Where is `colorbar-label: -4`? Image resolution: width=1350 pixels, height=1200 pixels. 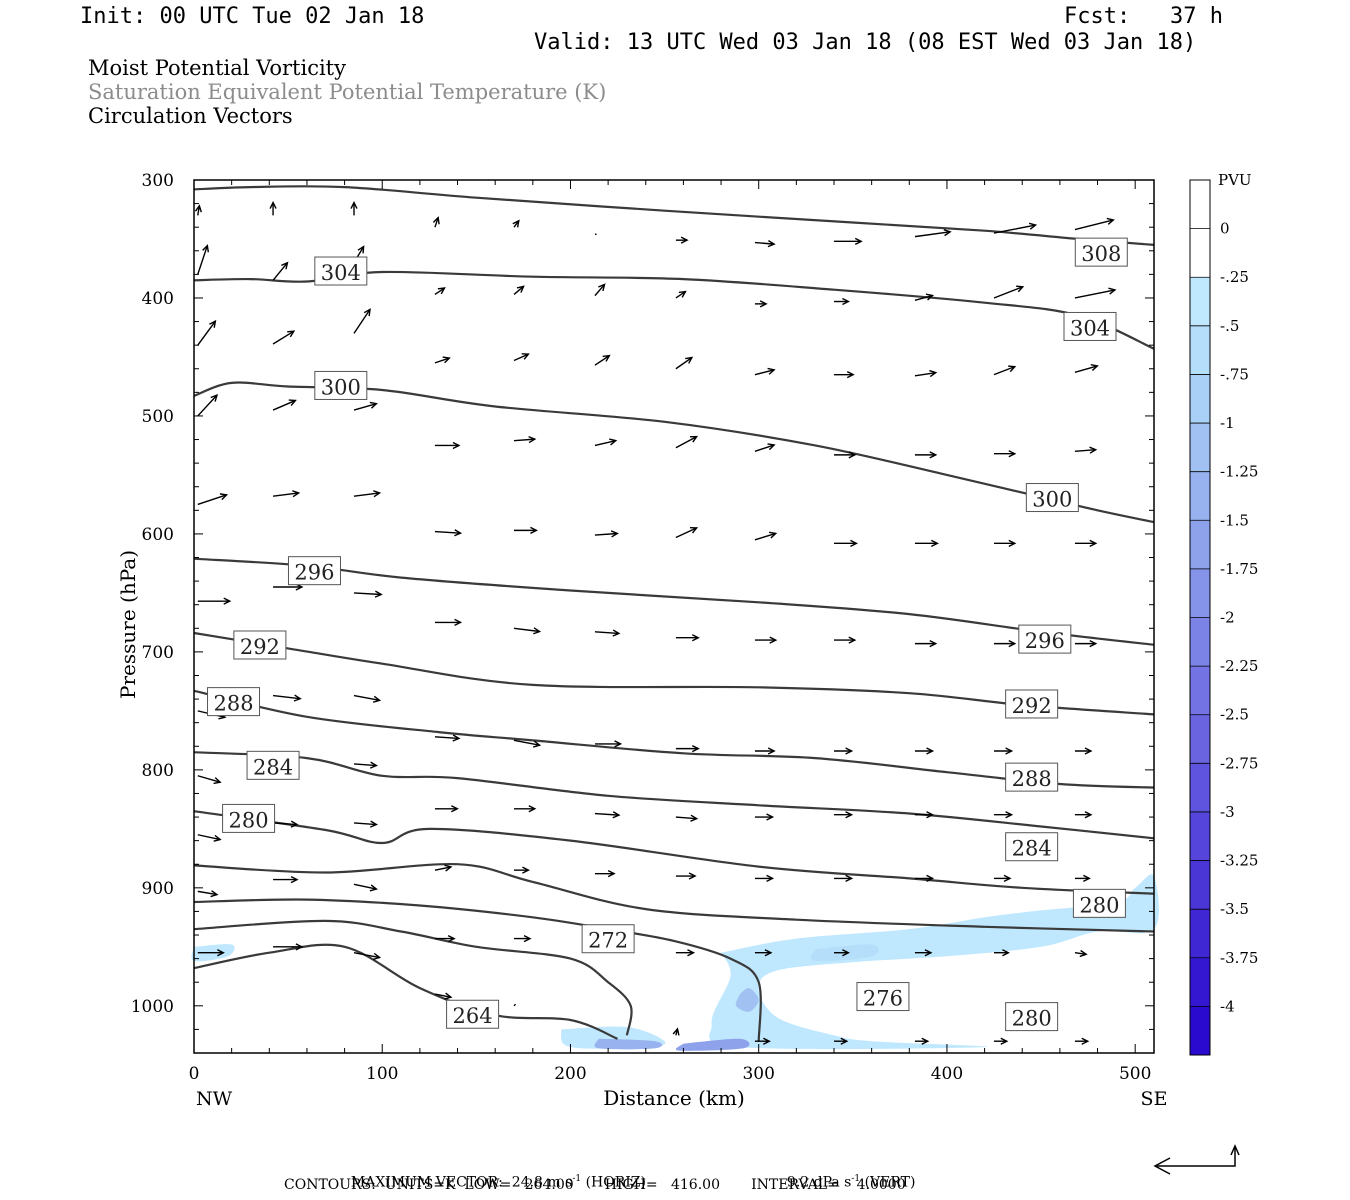 colorbar-label: -4 is located at coordinates (1227, 1006).